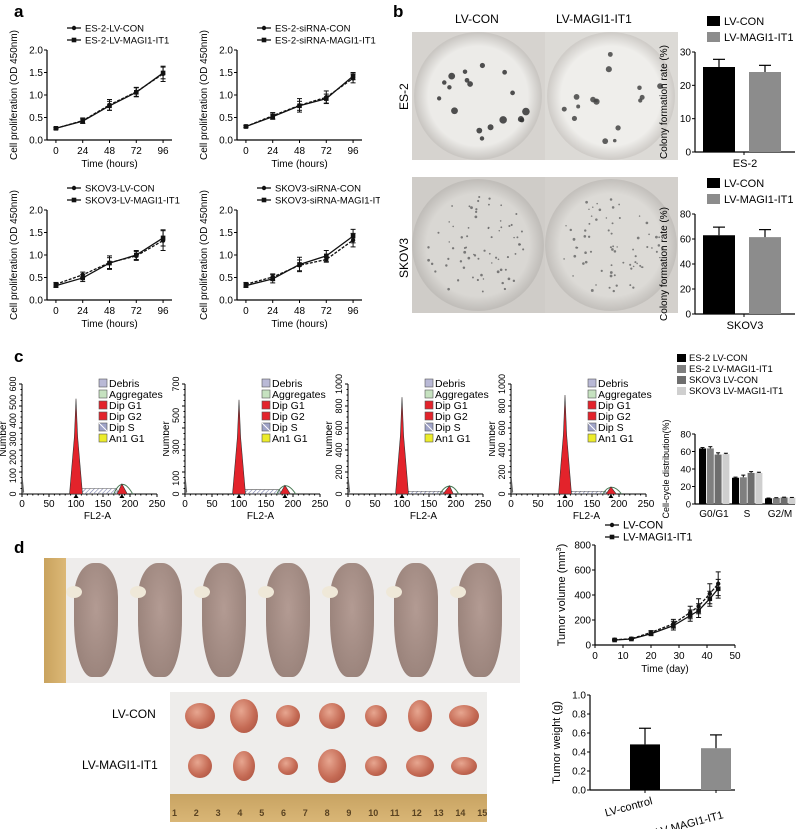  Describe the element at coordinates (611, 428) in the screenshot. I see `svg-text: Dip S` at that location.